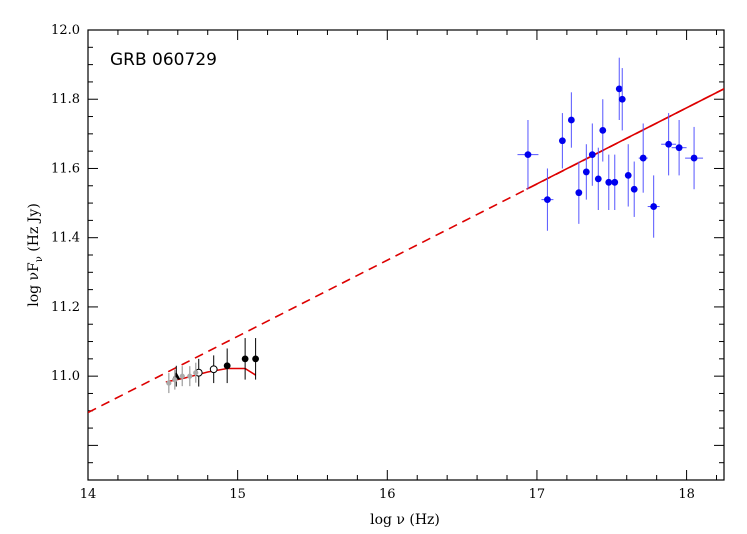 The image size is (747, 534). I want to click on x-tick-label: 18, so click(686, 494).